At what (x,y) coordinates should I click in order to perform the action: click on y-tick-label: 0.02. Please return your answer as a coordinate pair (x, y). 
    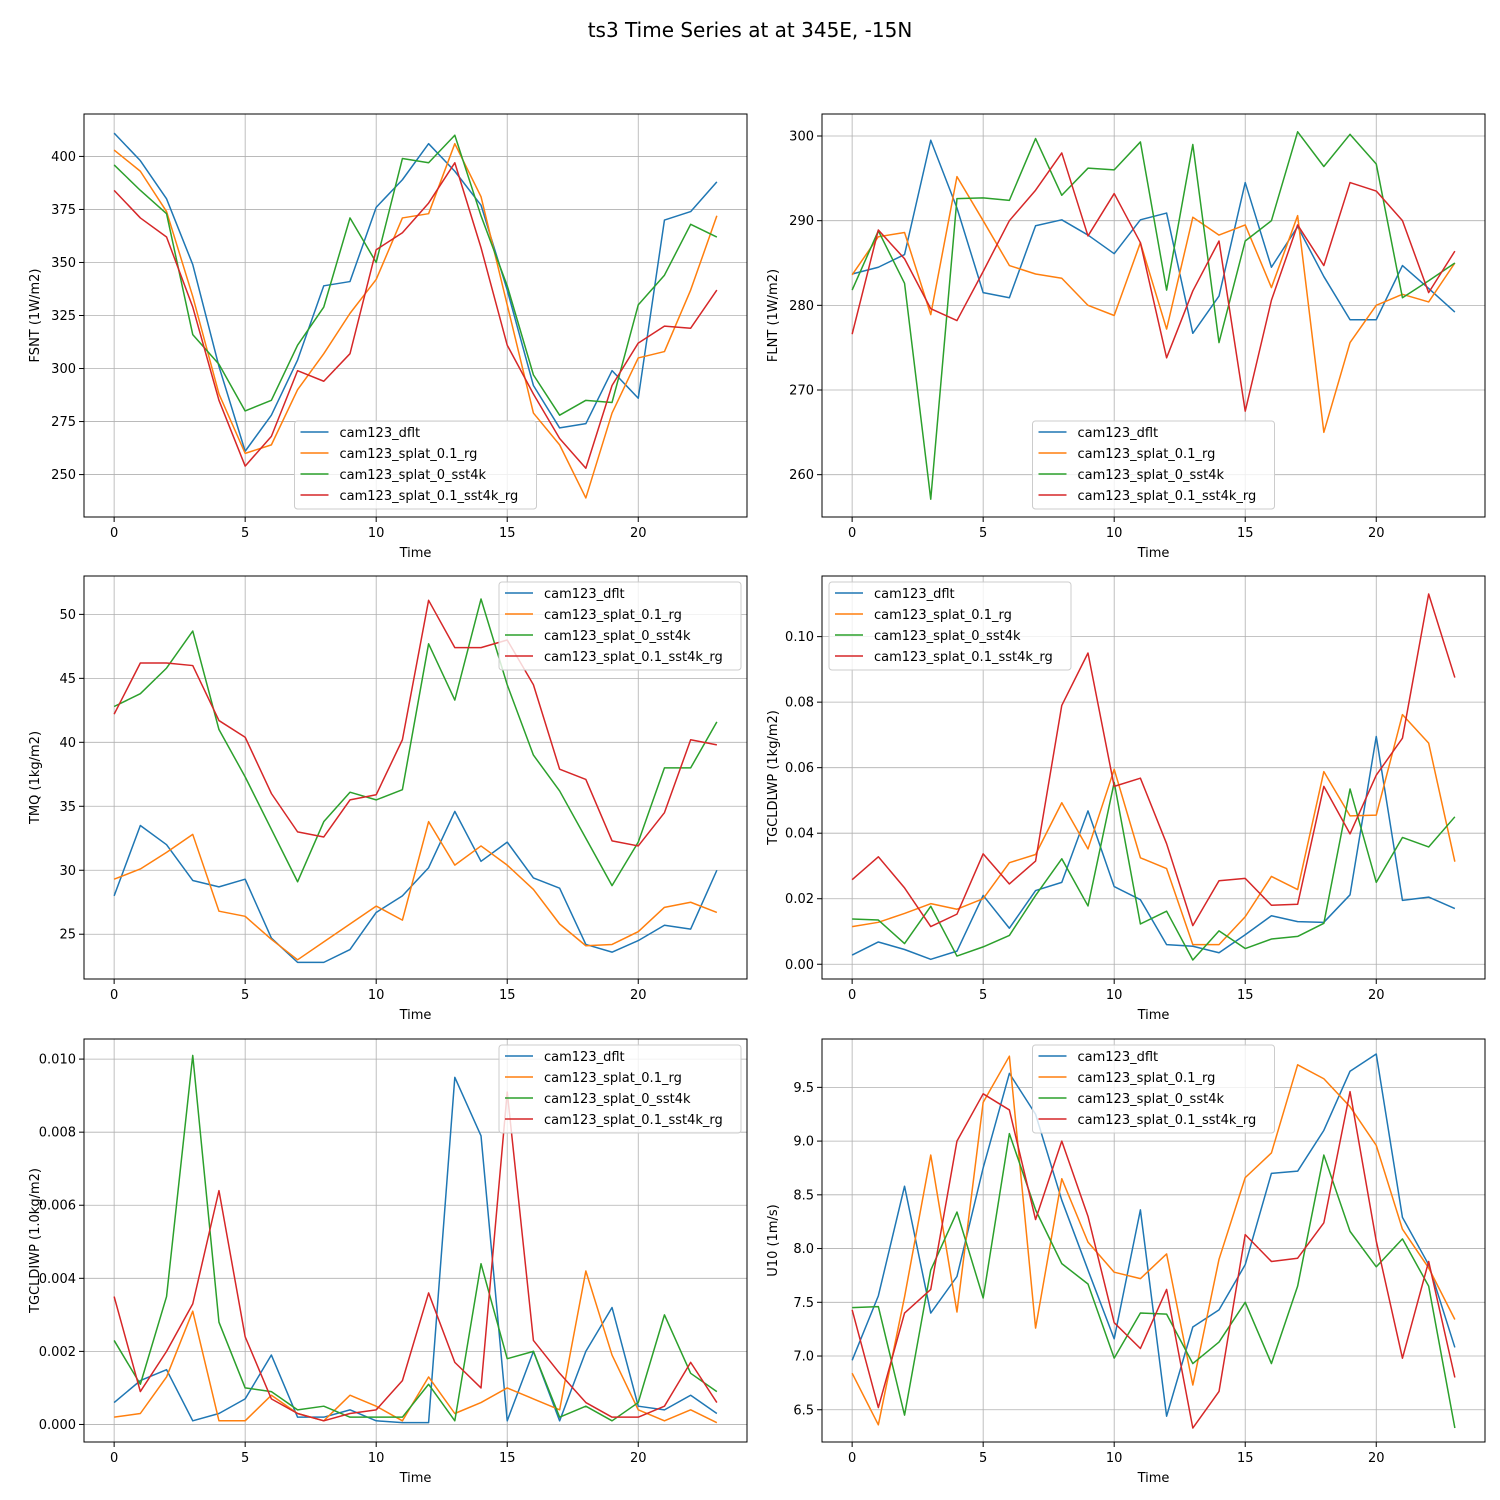
    Looking at the image, I should click on (799, 899).